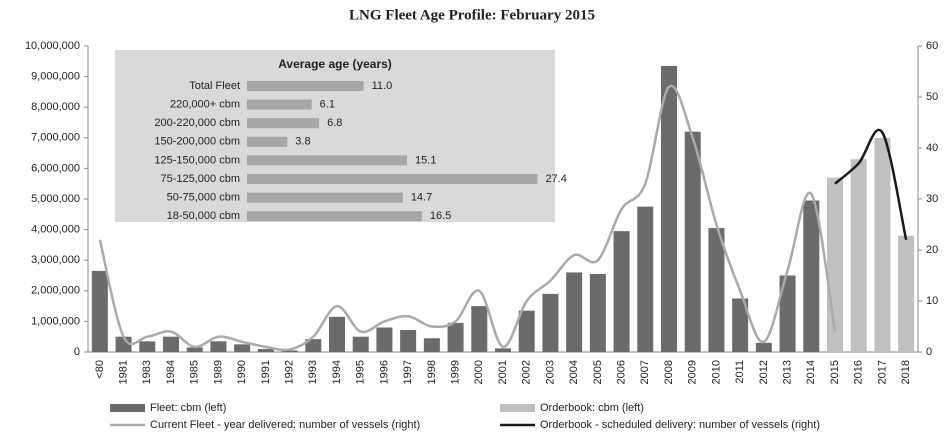  I want to click on y2-tick-label: 40, so click(932, 148).